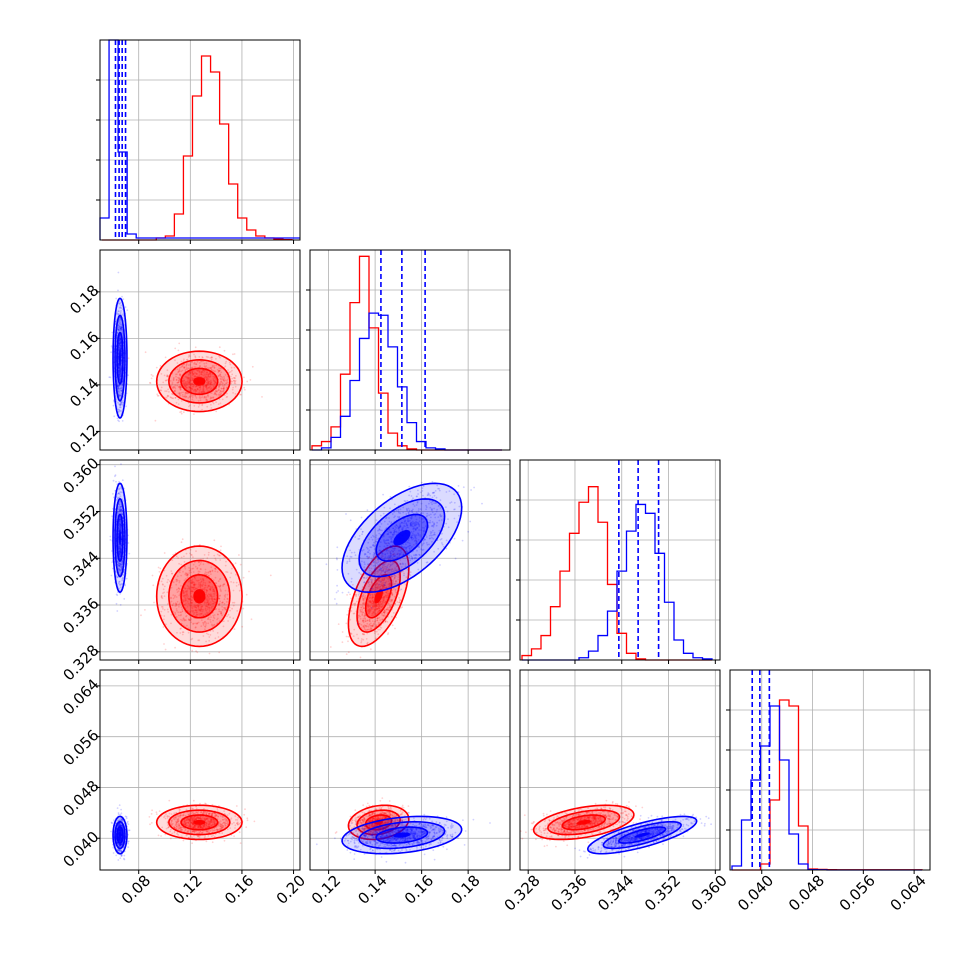 The height and width of the screenshot is (970, 970). Describe the element at coordinates (199, 381) in the screenshot. I see `density-contour` at that location.